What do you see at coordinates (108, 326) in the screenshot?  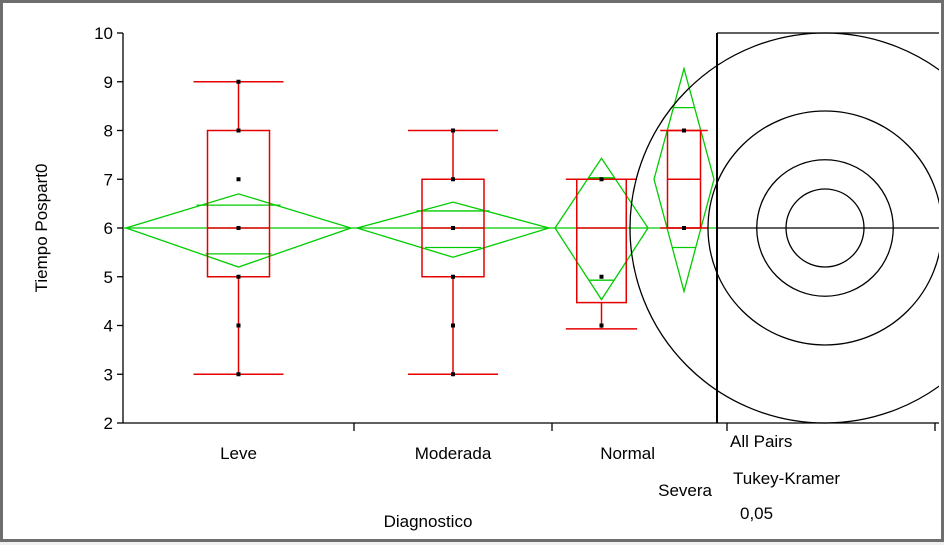 I see `y-tick-label-2: 4` at bounding box center [108, 326].